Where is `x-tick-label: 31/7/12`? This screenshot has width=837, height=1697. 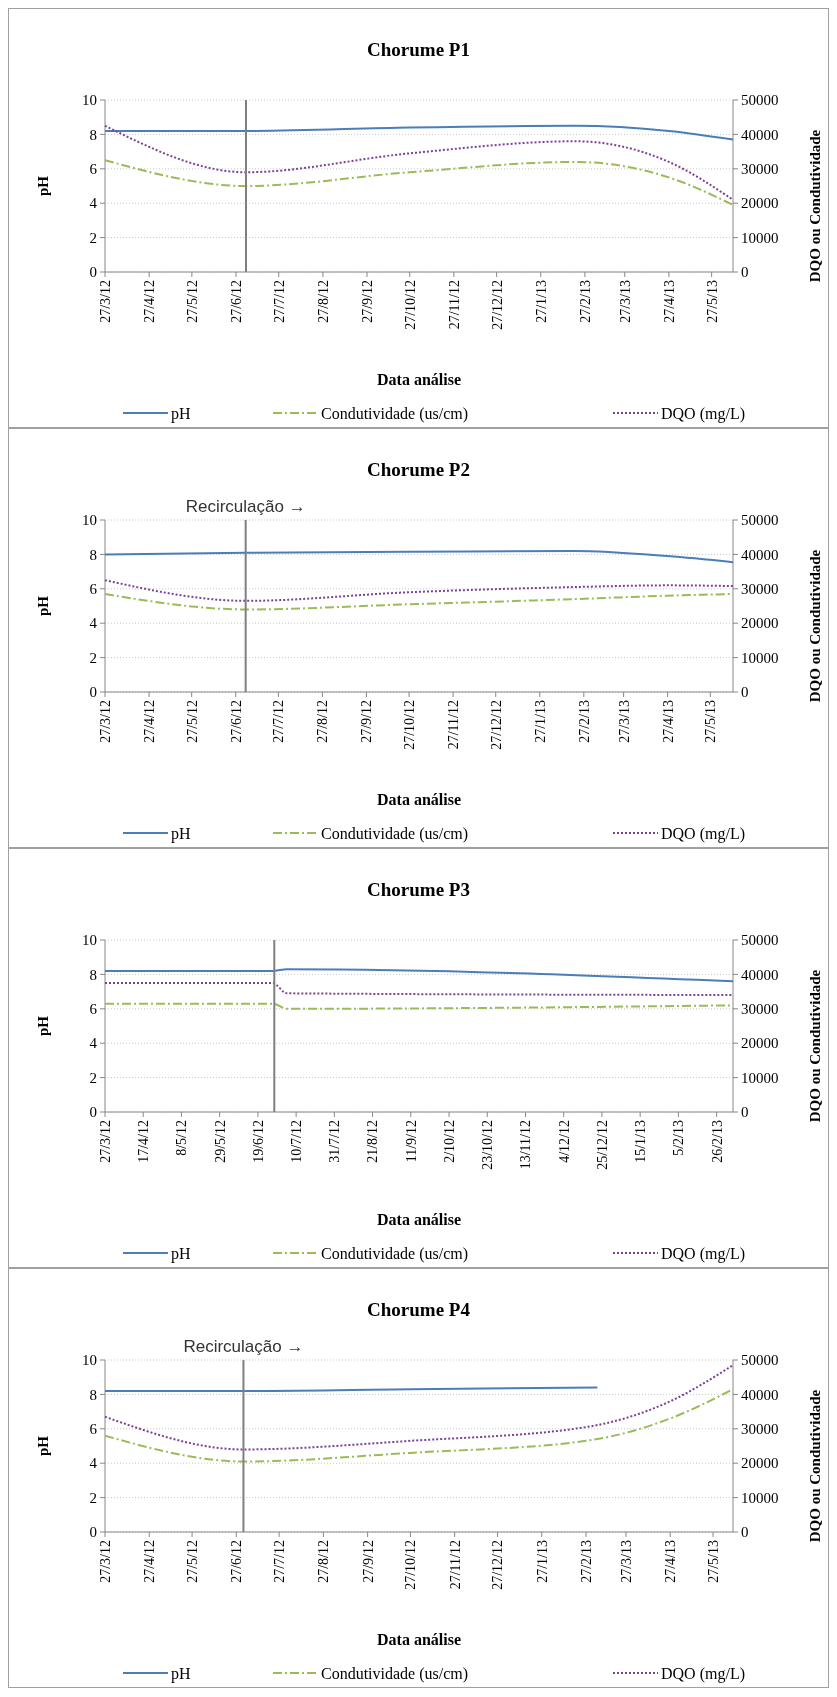
x-tick-label: 31/7/12 is located at coordinates (335, 1141).